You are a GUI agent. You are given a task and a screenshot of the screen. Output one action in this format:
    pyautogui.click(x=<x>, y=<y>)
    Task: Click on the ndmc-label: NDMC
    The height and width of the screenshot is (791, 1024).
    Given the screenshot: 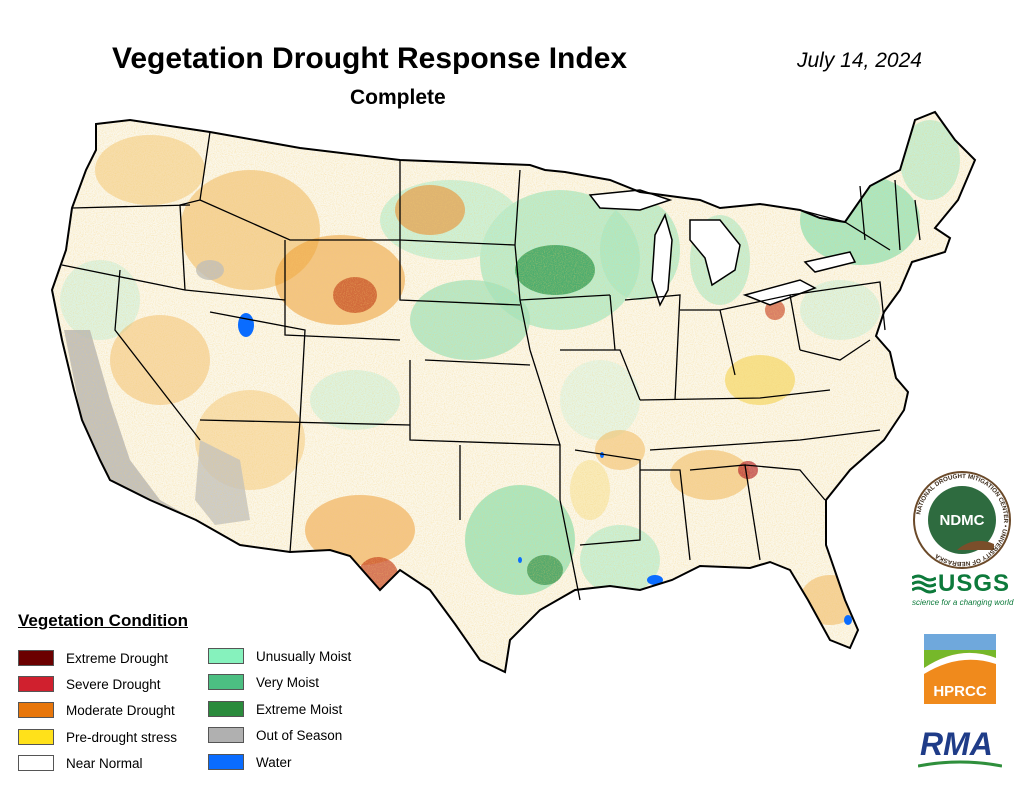 What is the action you would take?
    pyautogui.click(x=962, y=520)
    